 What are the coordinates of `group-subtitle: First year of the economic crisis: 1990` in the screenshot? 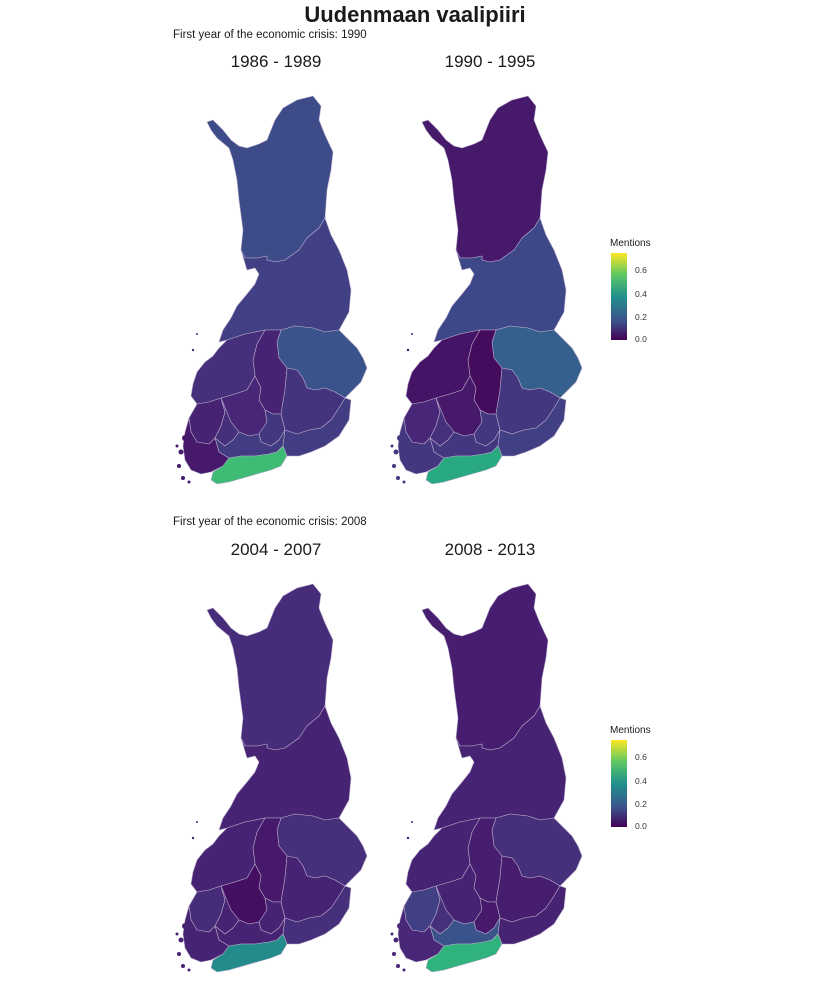 It's located at (270, 35).